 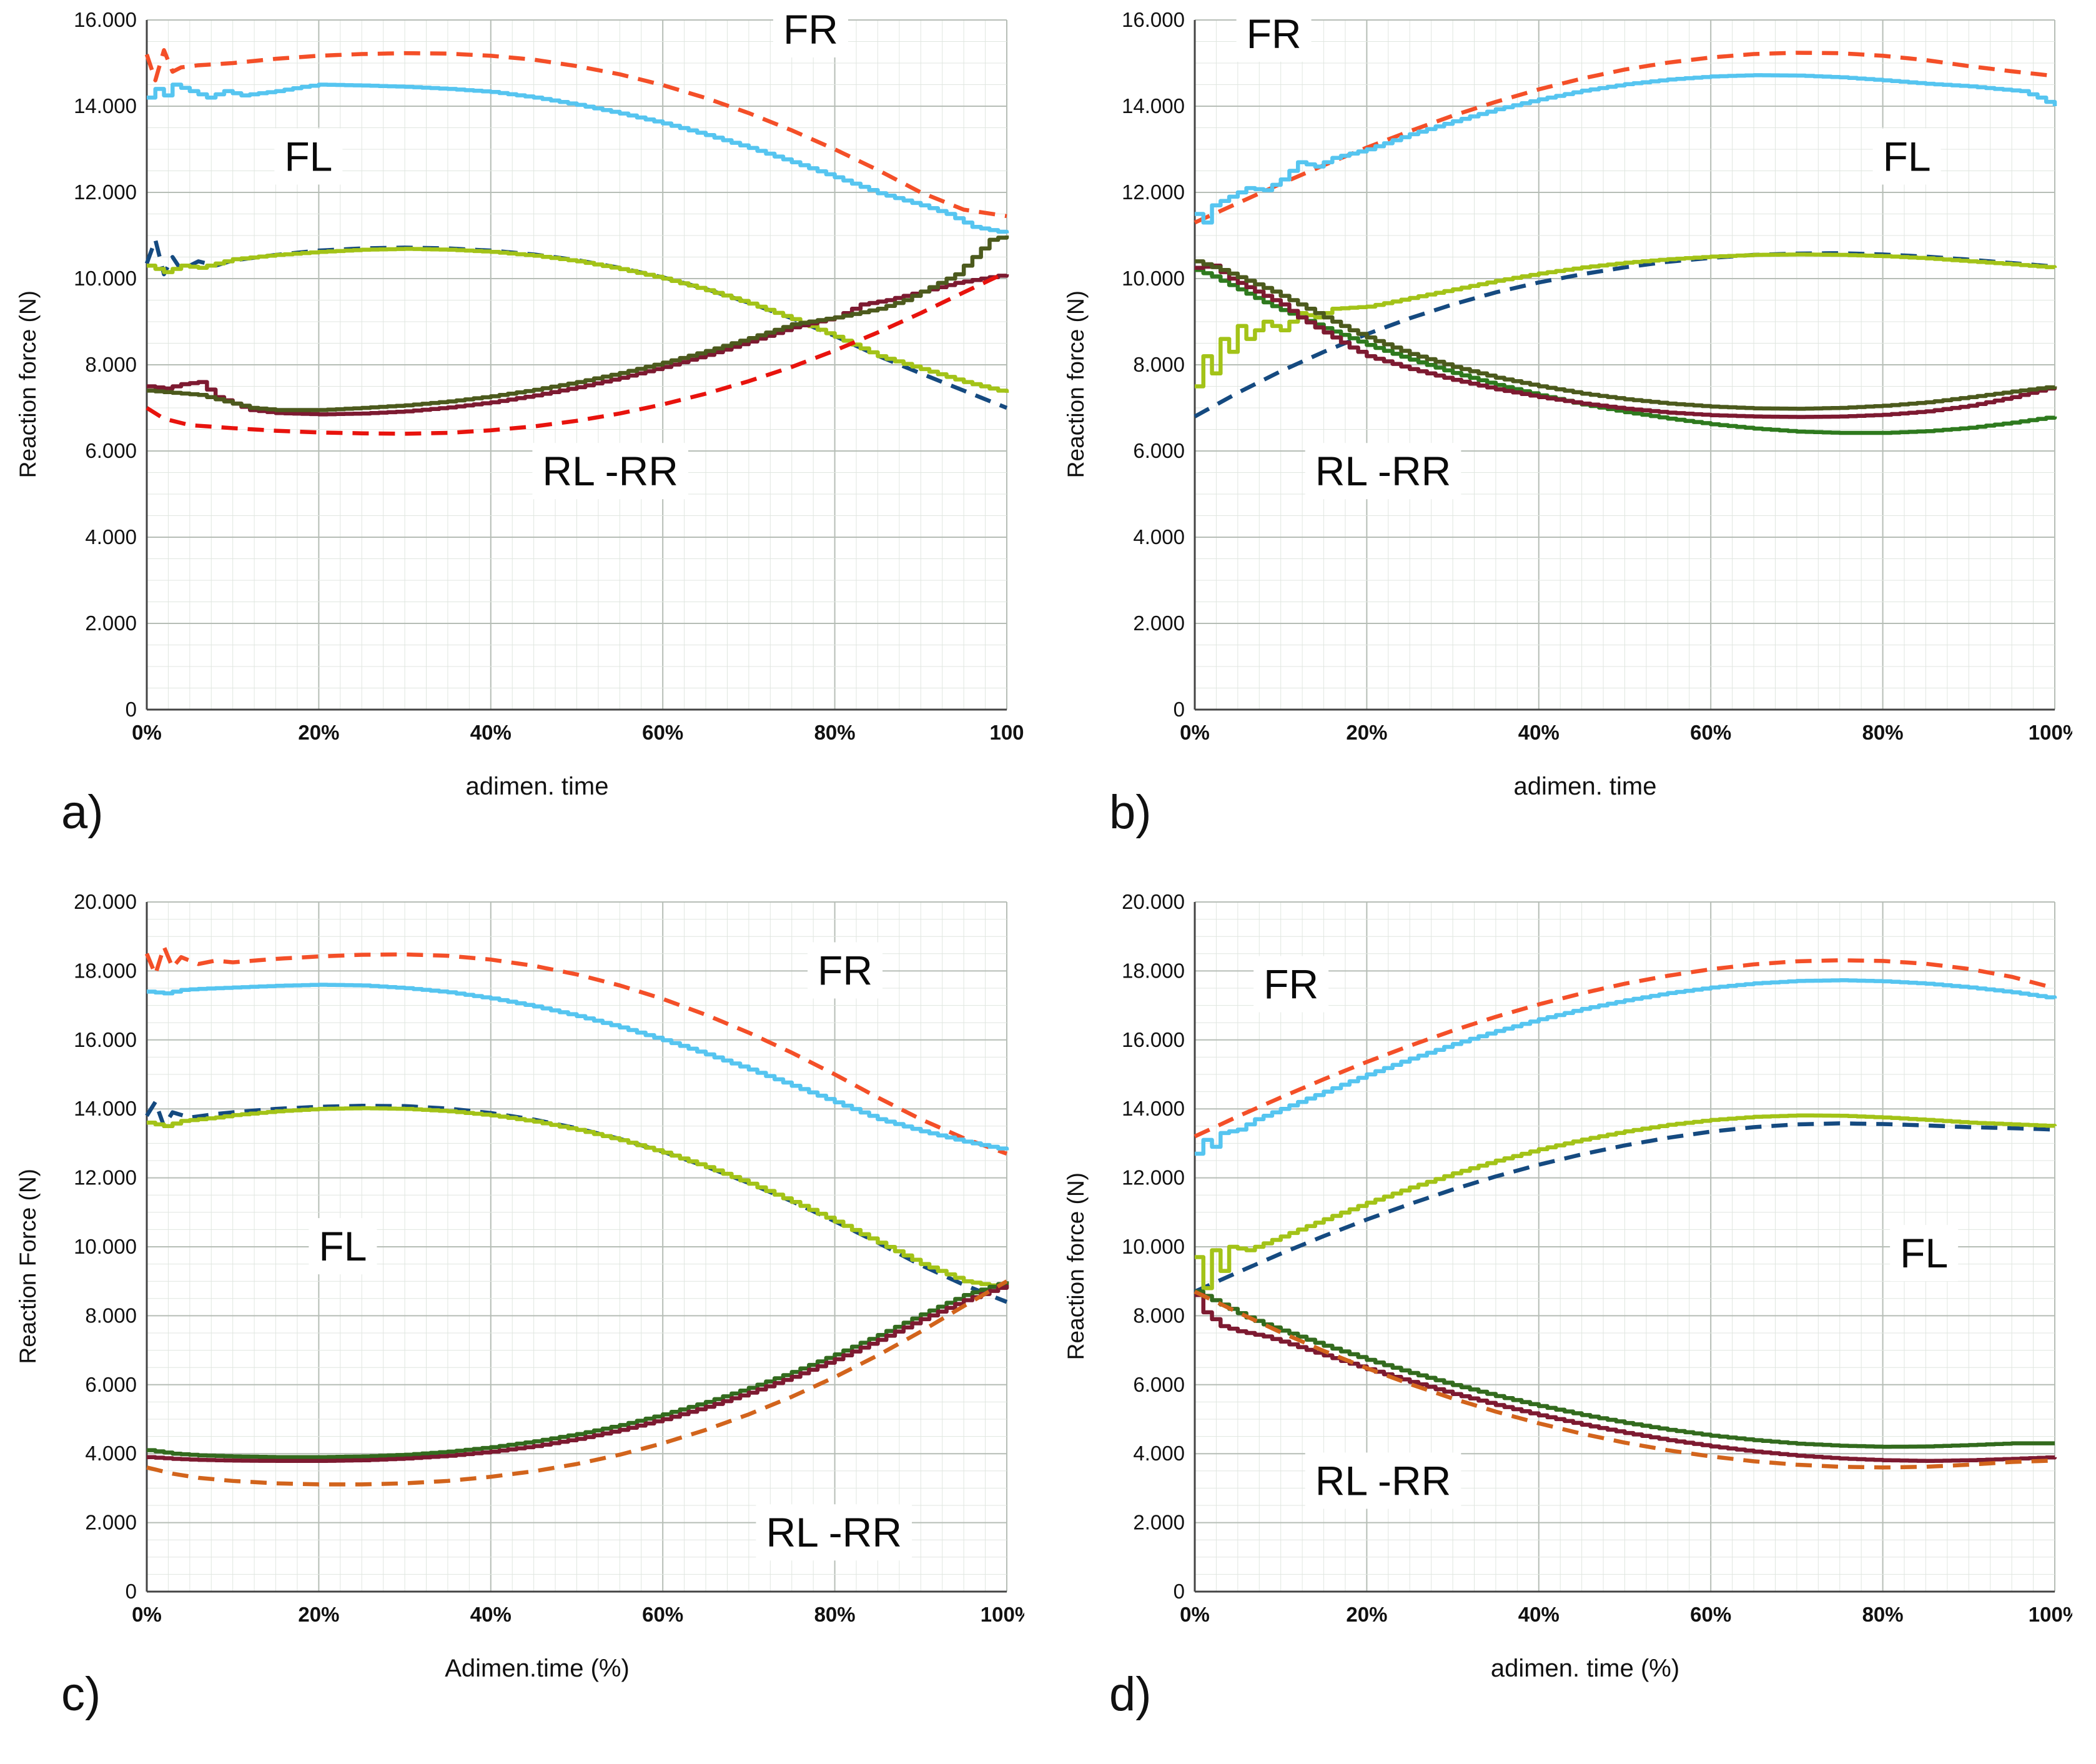 What do you see at coordinates (1130, 812) in the screenshot?
I see `panel-label-b: b)` at bounding box center [1130, 812].